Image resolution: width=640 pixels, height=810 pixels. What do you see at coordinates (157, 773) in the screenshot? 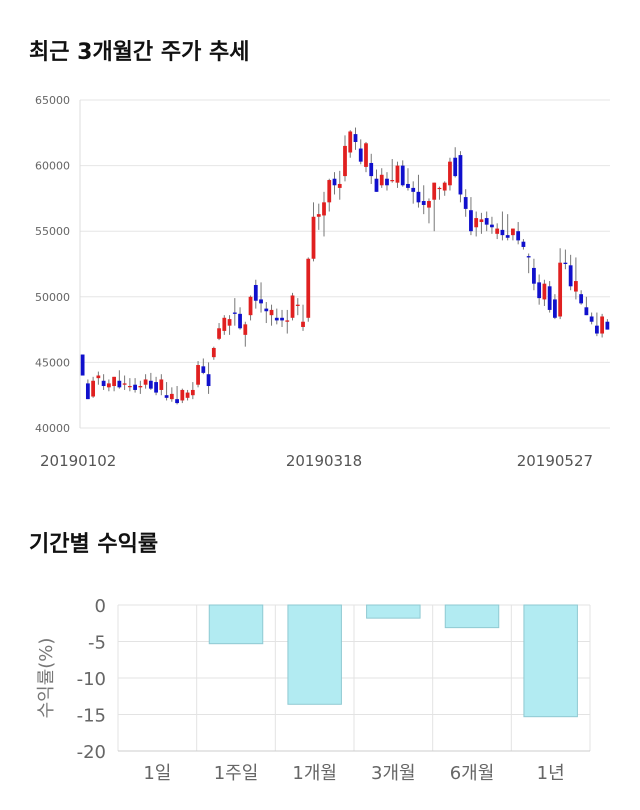
I see `returns-x-tick-label: 1일` at bounding box center [157, 773].